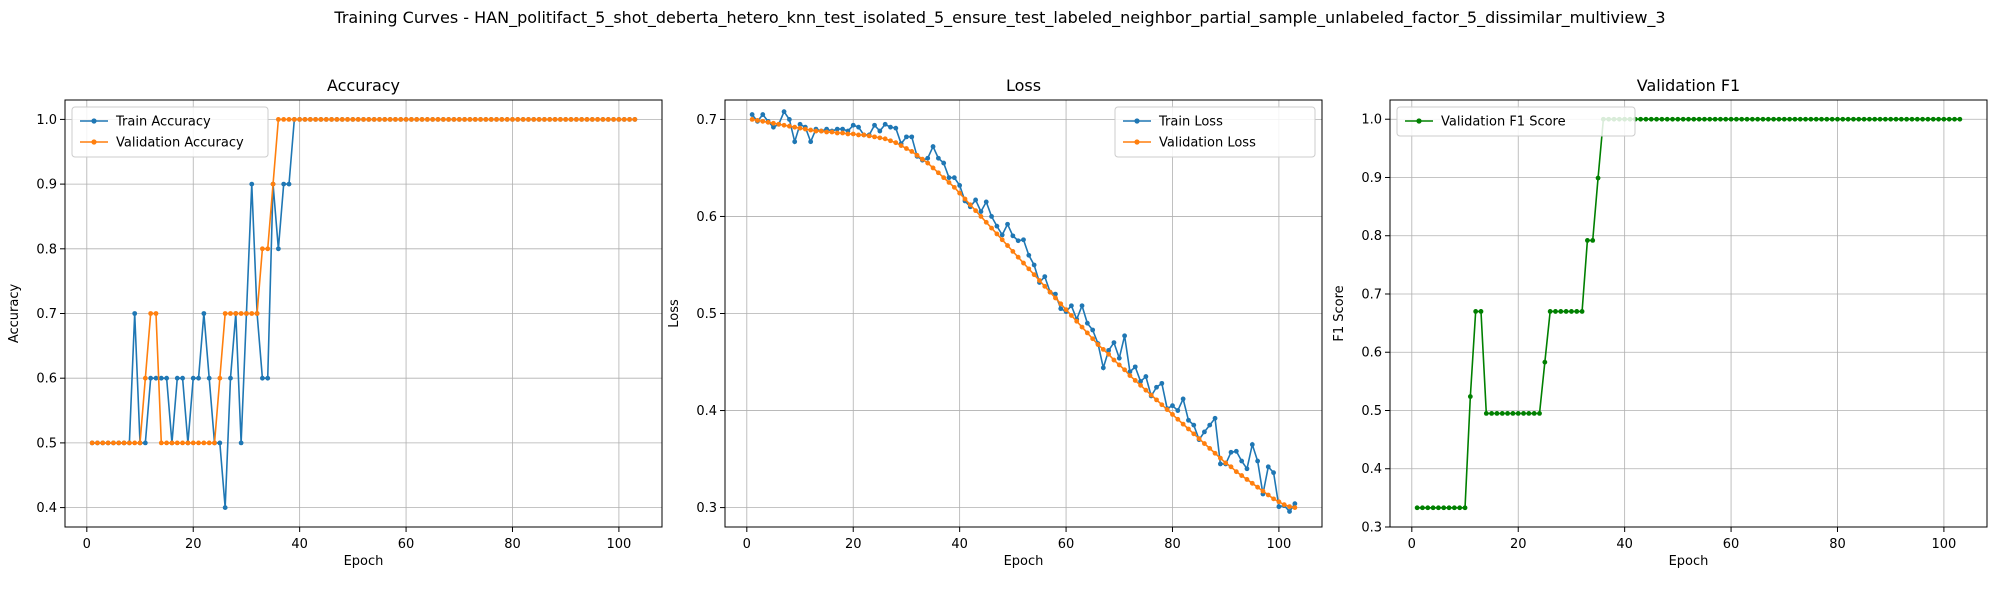 The image size is (2000, 600). Describe the element at coordinates (706, 314) in the screenshot. I see `y-tick-label: 0.5` at that location.